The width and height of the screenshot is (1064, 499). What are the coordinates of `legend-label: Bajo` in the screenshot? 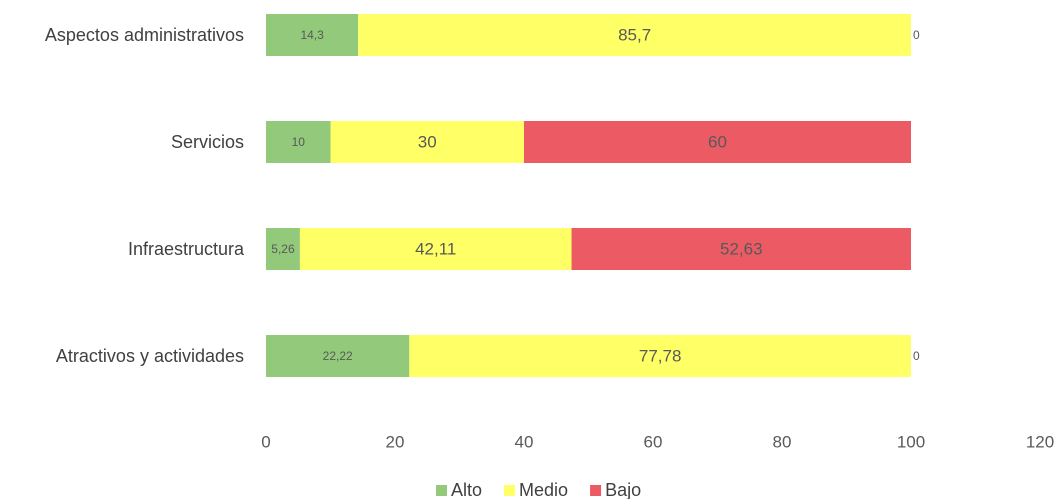 It's located at (623, 489).